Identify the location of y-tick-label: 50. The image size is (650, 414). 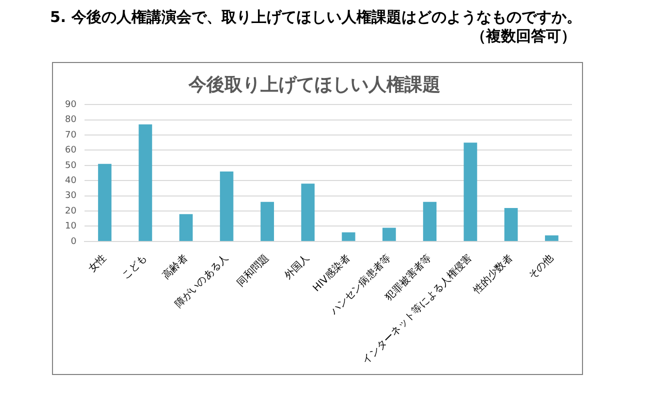
(71, 165).